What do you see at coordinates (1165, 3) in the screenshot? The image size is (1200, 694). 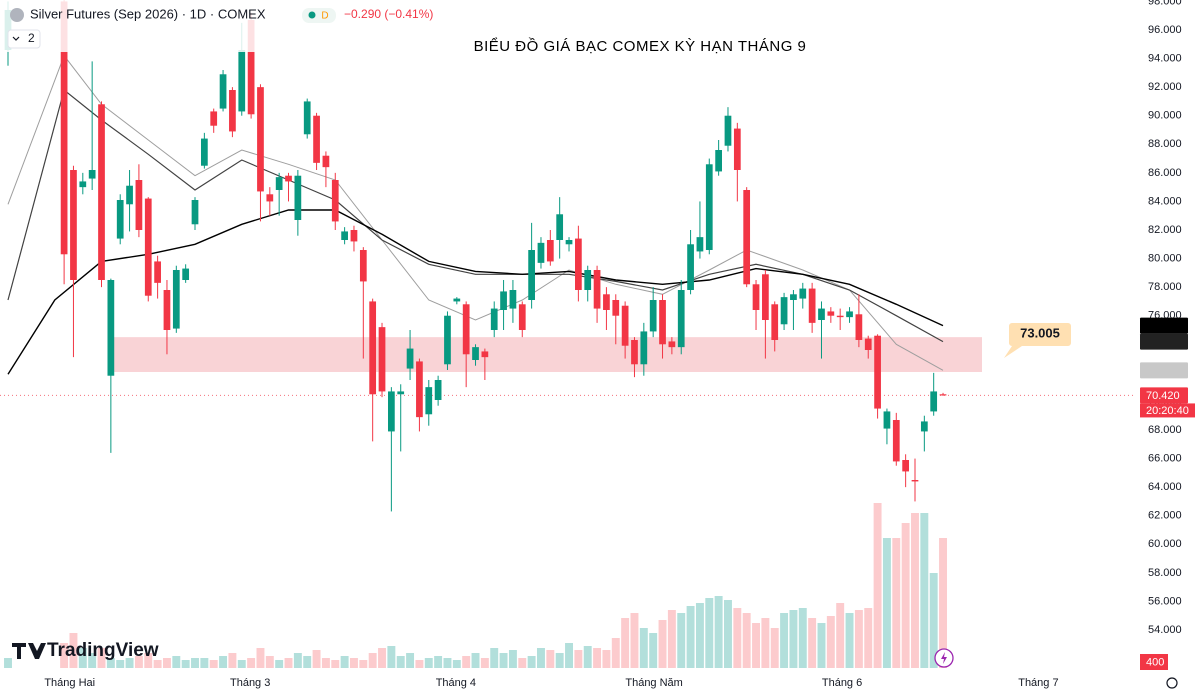 I see `y-tick-label: 98.000` at bounding box center [1165, 3].